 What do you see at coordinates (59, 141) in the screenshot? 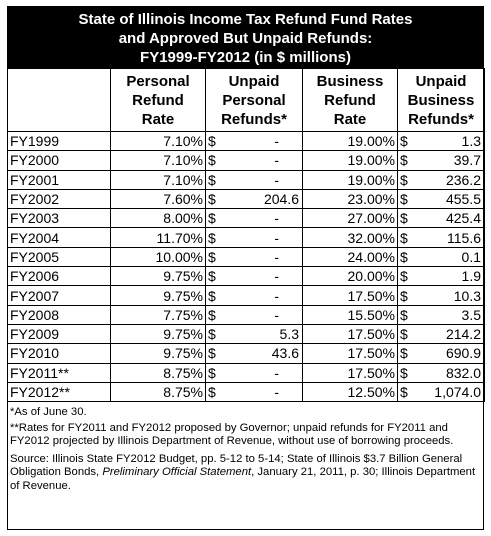
I see `cell-year: FY1999` at bounding box center [59, 141].